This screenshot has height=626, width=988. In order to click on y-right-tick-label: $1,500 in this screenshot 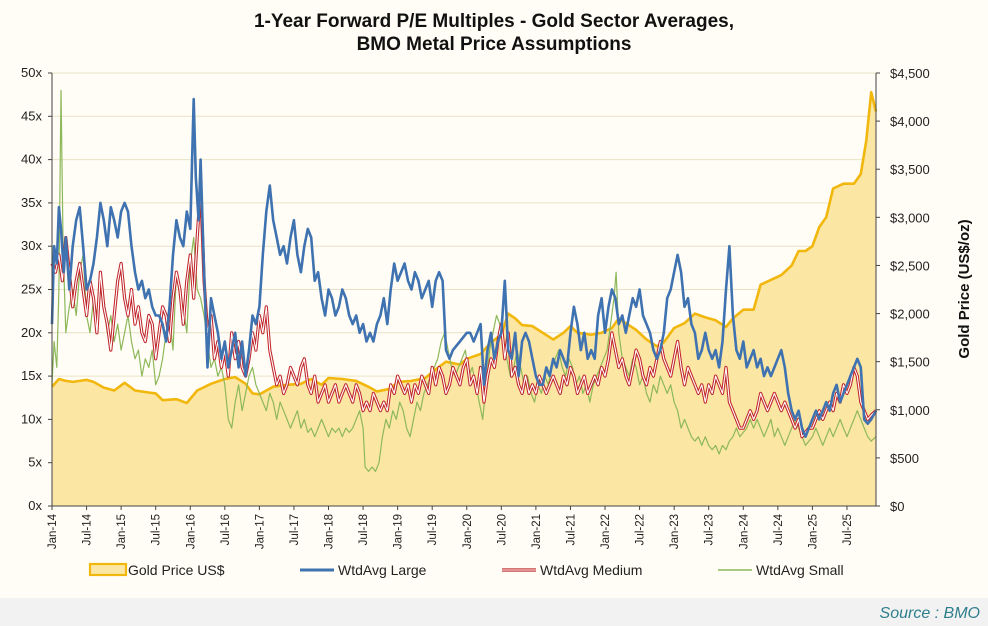, I will do `click(910, 362)`.